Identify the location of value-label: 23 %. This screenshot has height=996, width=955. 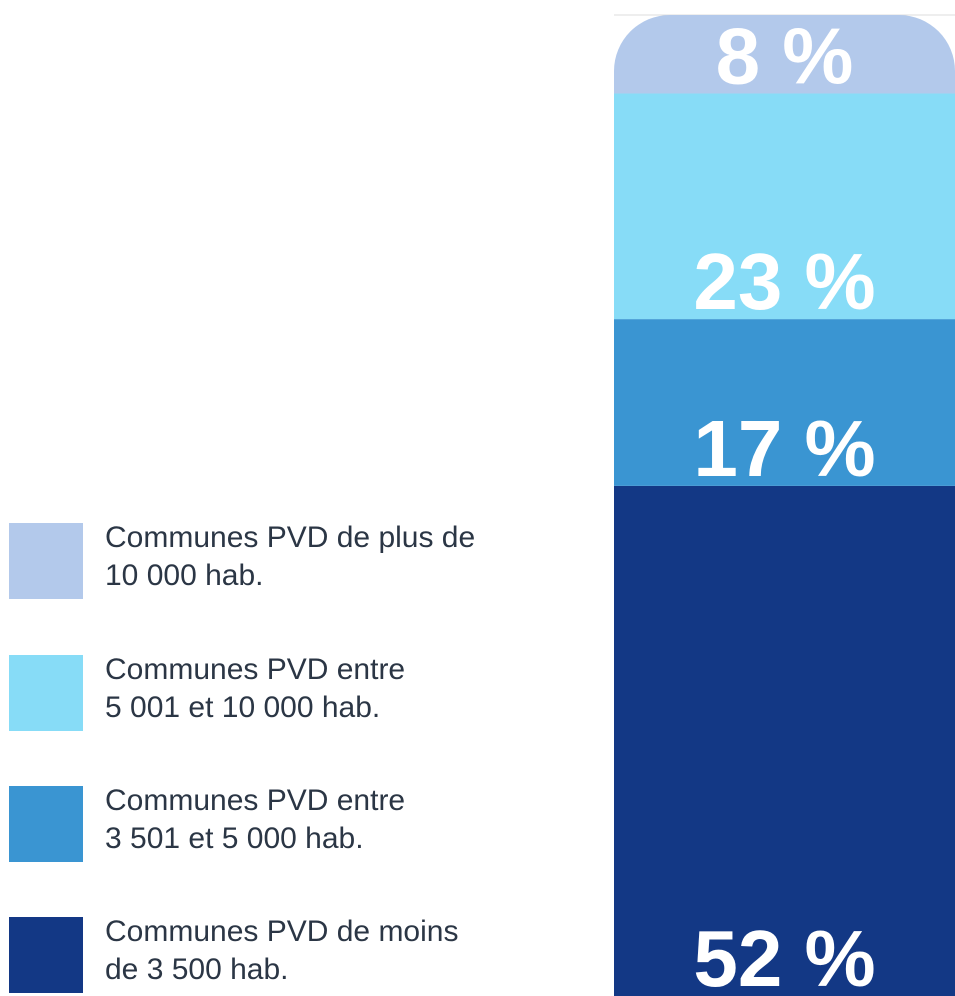
(784, 281).